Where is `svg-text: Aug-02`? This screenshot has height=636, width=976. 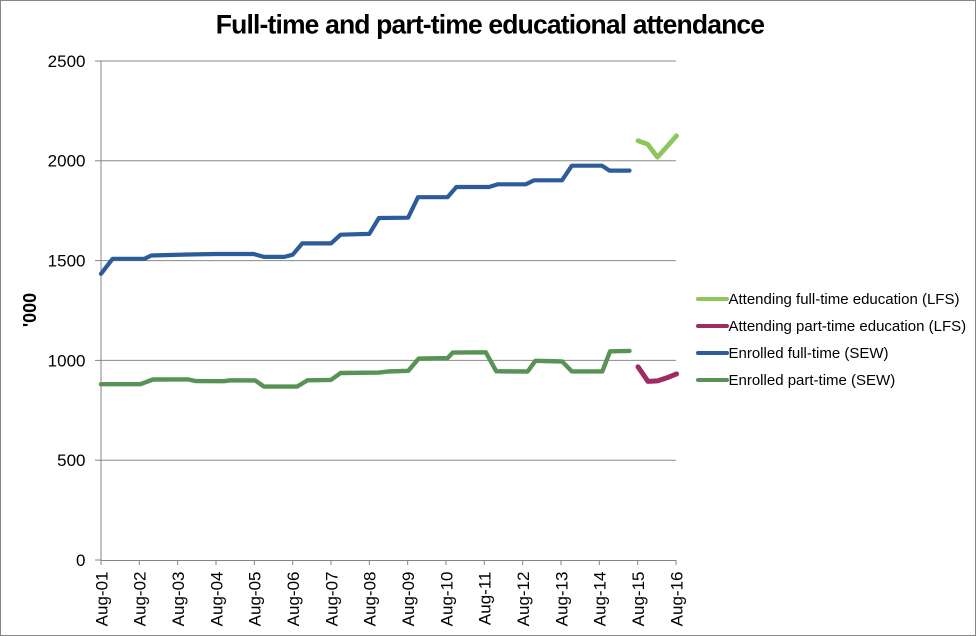 svg-text: Aug-02 is located at coordinates (140, 599).